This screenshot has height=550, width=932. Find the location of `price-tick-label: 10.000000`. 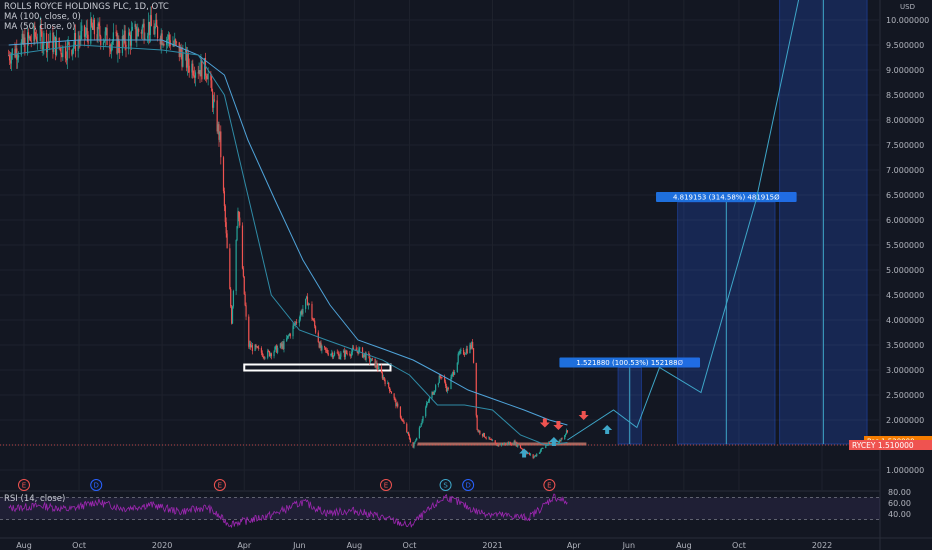

price-tick-label: 10.000000 is located at coordinates (907, 20).